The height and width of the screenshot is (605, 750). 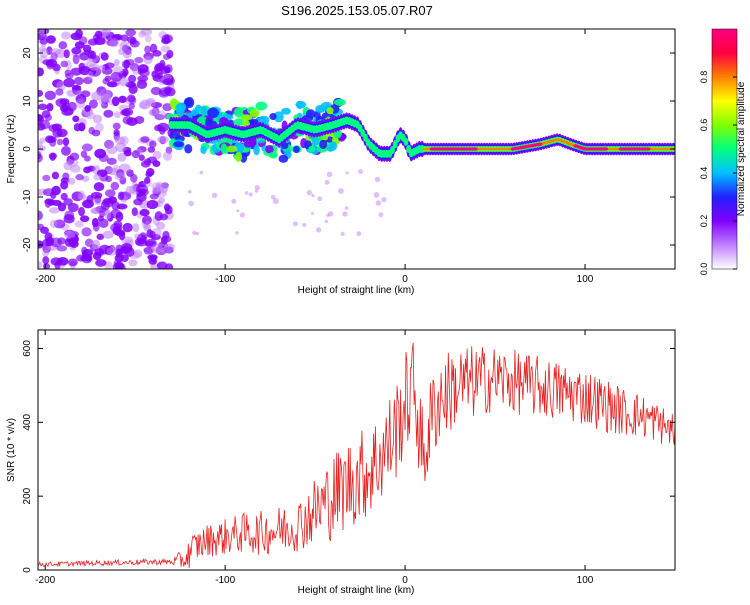 What do you see at coordinates (704, 173) in the screenshot?
I see `colorbar-tick-label: 0.4` at bounding box center [704, 173].